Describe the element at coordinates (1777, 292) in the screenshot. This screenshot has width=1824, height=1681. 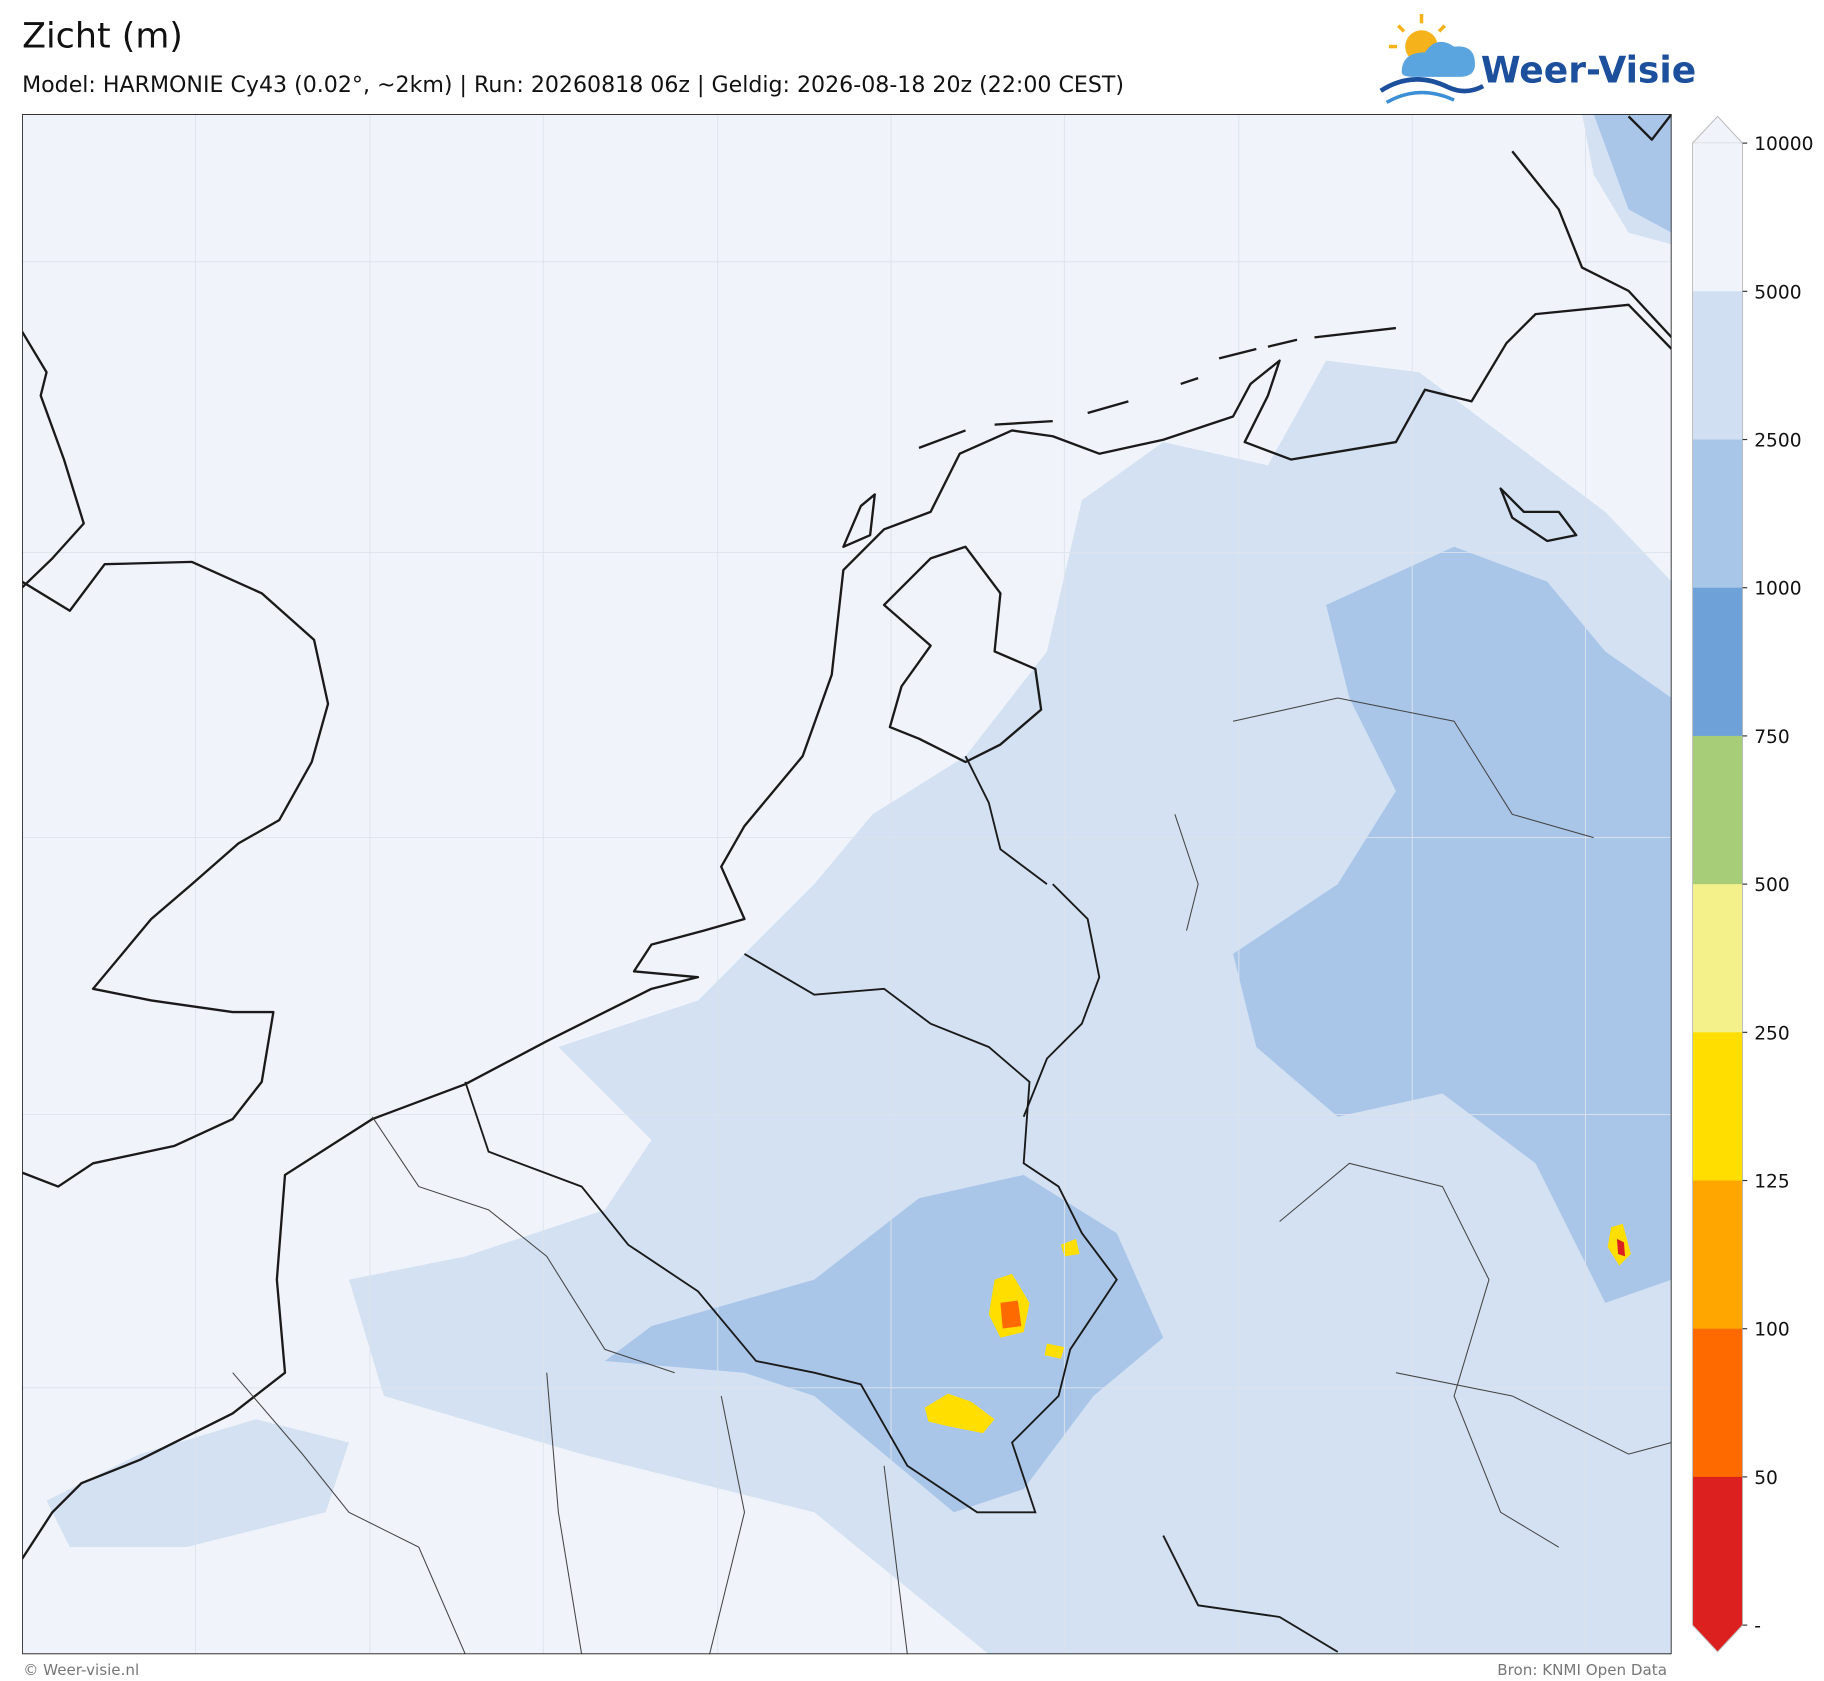
I see `colorbar-label: 5000` at that location.